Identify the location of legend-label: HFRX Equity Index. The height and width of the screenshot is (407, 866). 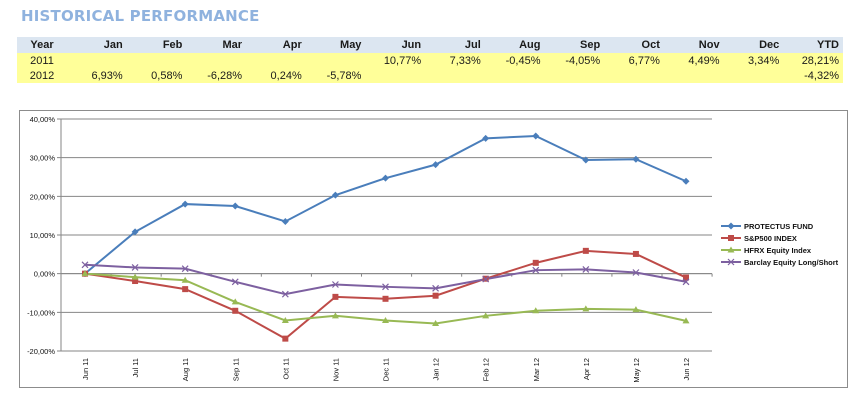
(778, 250).